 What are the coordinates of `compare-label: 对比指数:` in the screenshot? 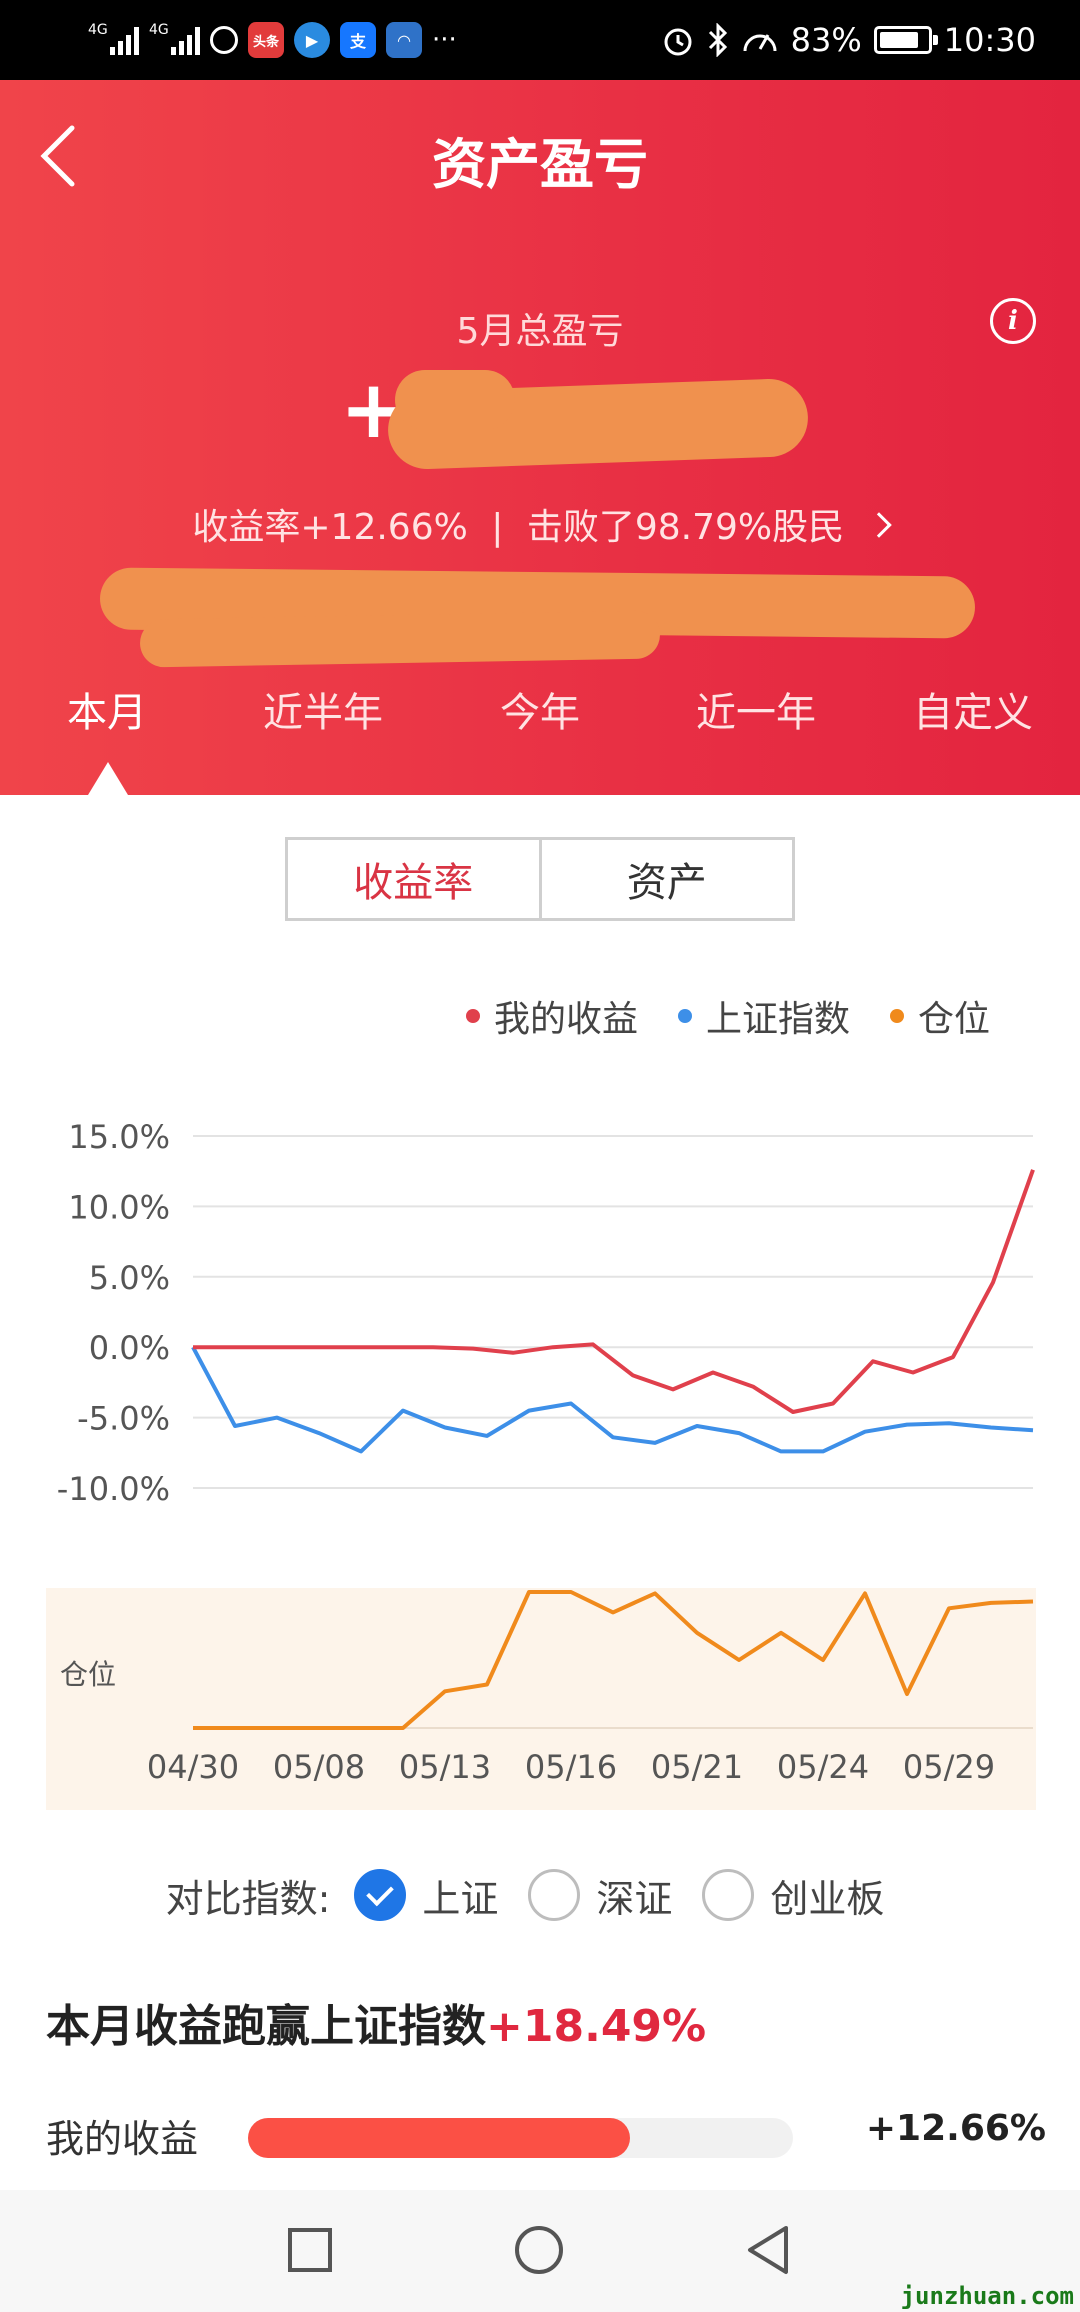 It's located at (248, 1898).